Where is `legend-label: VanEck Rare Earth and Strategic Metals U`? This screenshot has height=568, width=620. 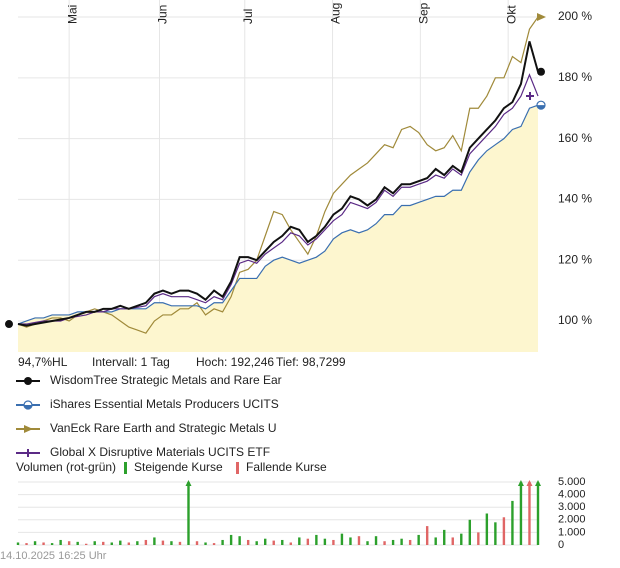
legend-label: VanEck Rare Earth and Strategic Metals U is located at coordinates (163, 428).